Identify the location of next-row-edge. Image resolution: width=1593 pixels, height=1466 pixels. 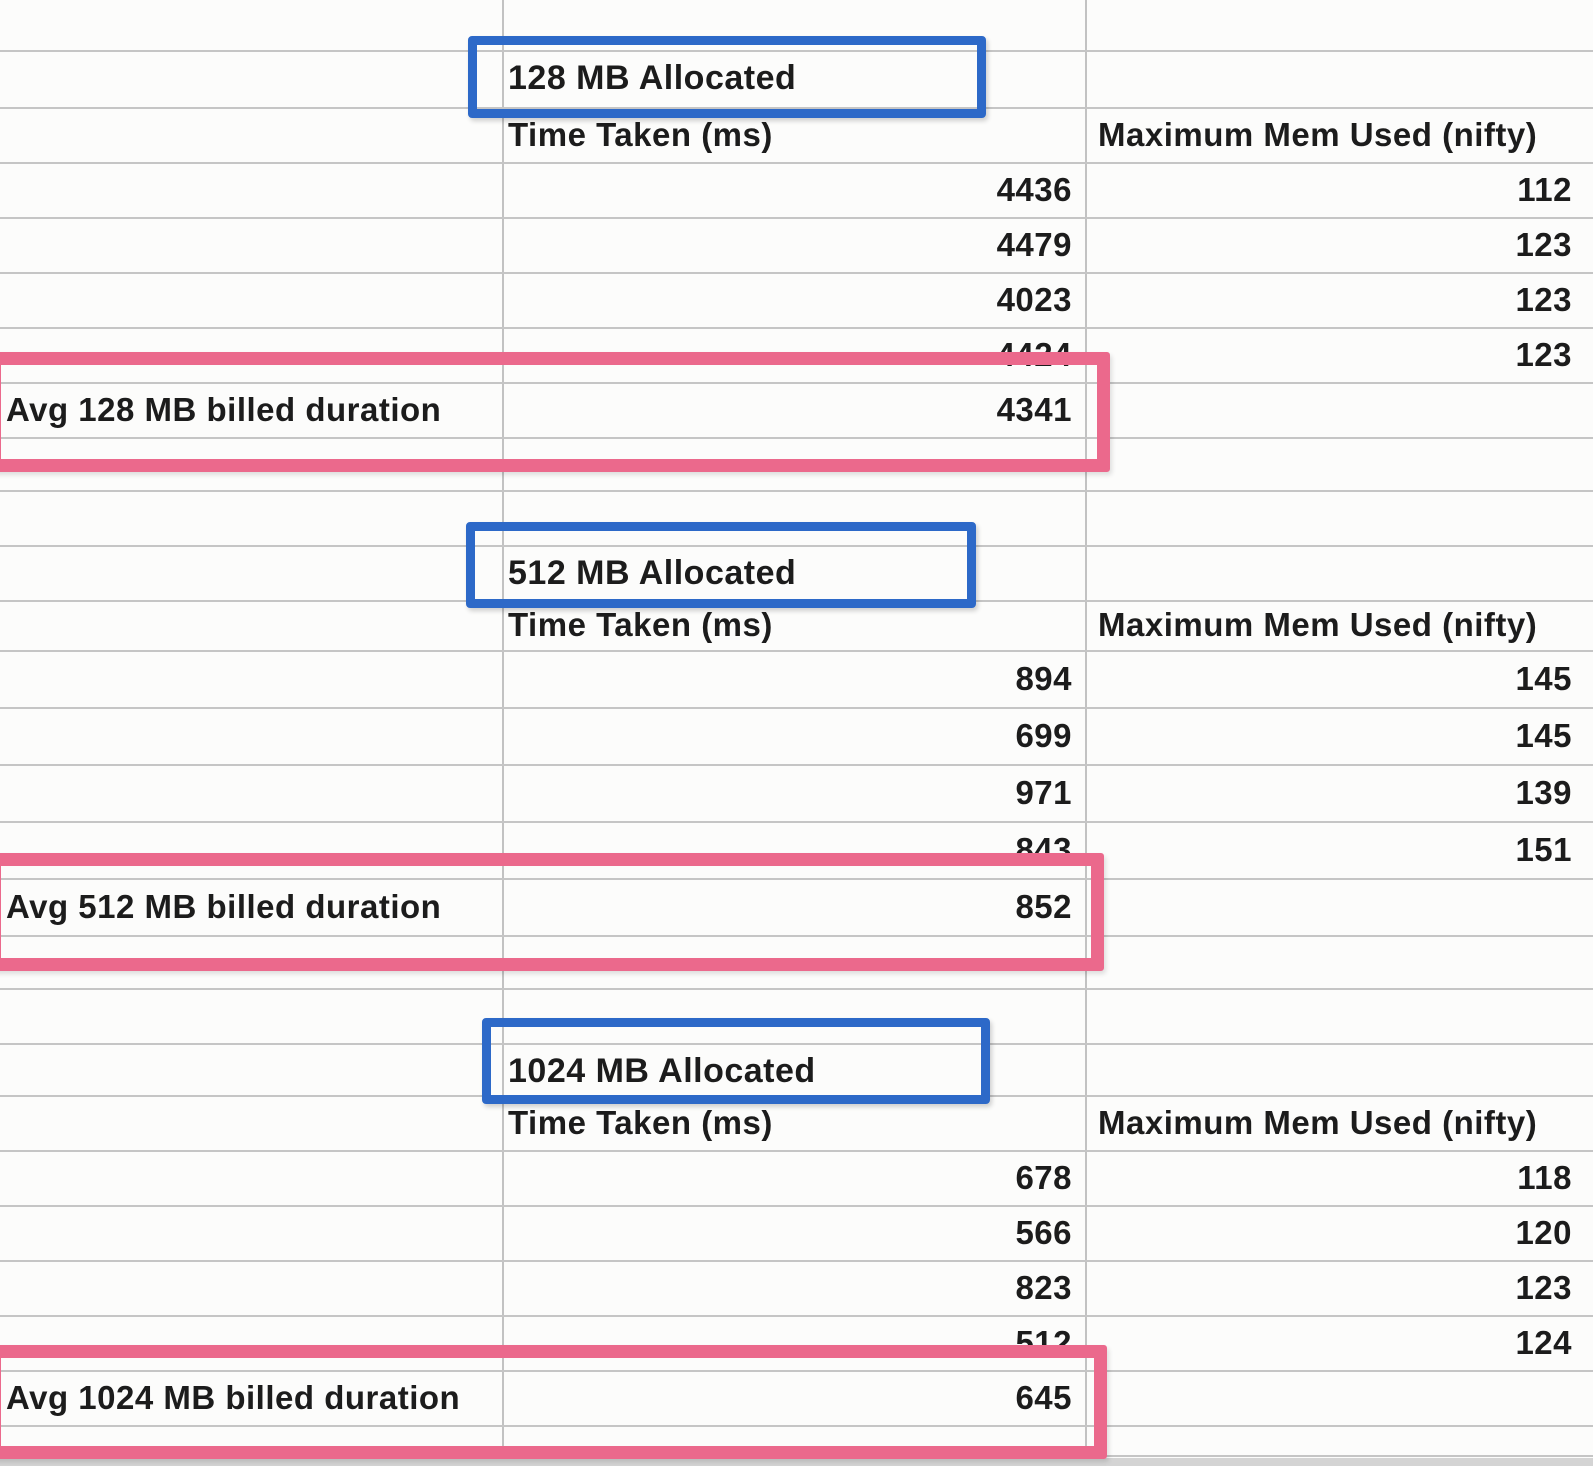
(796, 1462).